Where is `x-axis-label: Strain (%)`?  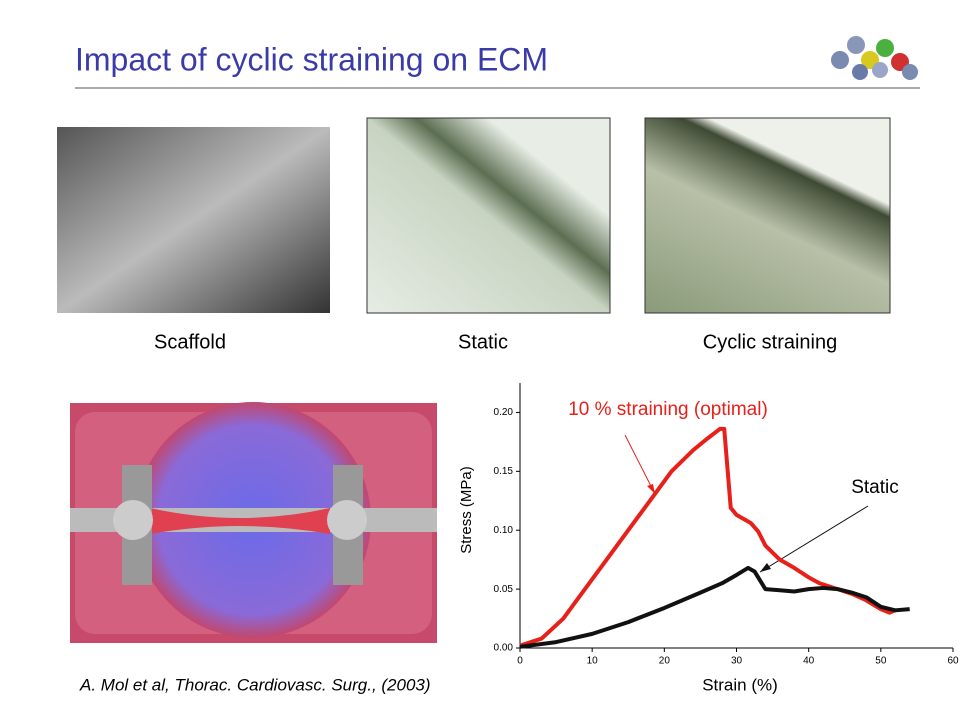
x-axis-label: Strain (%) is located at coordinates (740, 684).